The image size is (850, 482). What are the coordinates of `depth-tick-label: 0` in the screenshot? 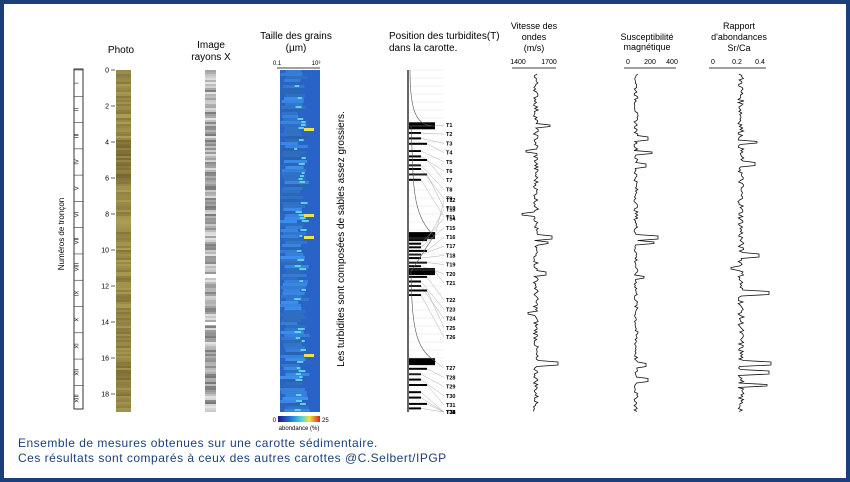 It's located at (107, 71).